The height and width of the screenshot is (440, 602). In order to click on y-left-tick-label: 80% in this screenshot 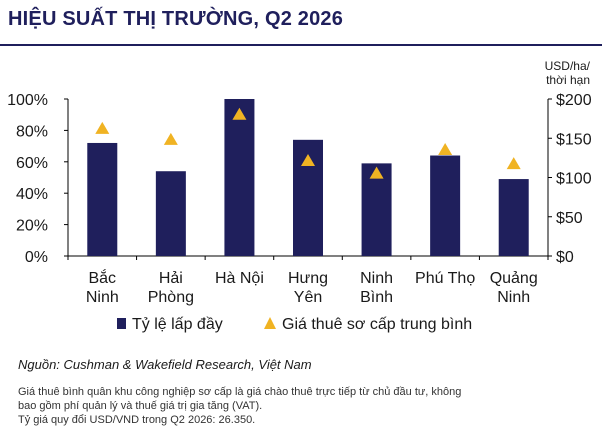, I will do `click(32, 131)`.